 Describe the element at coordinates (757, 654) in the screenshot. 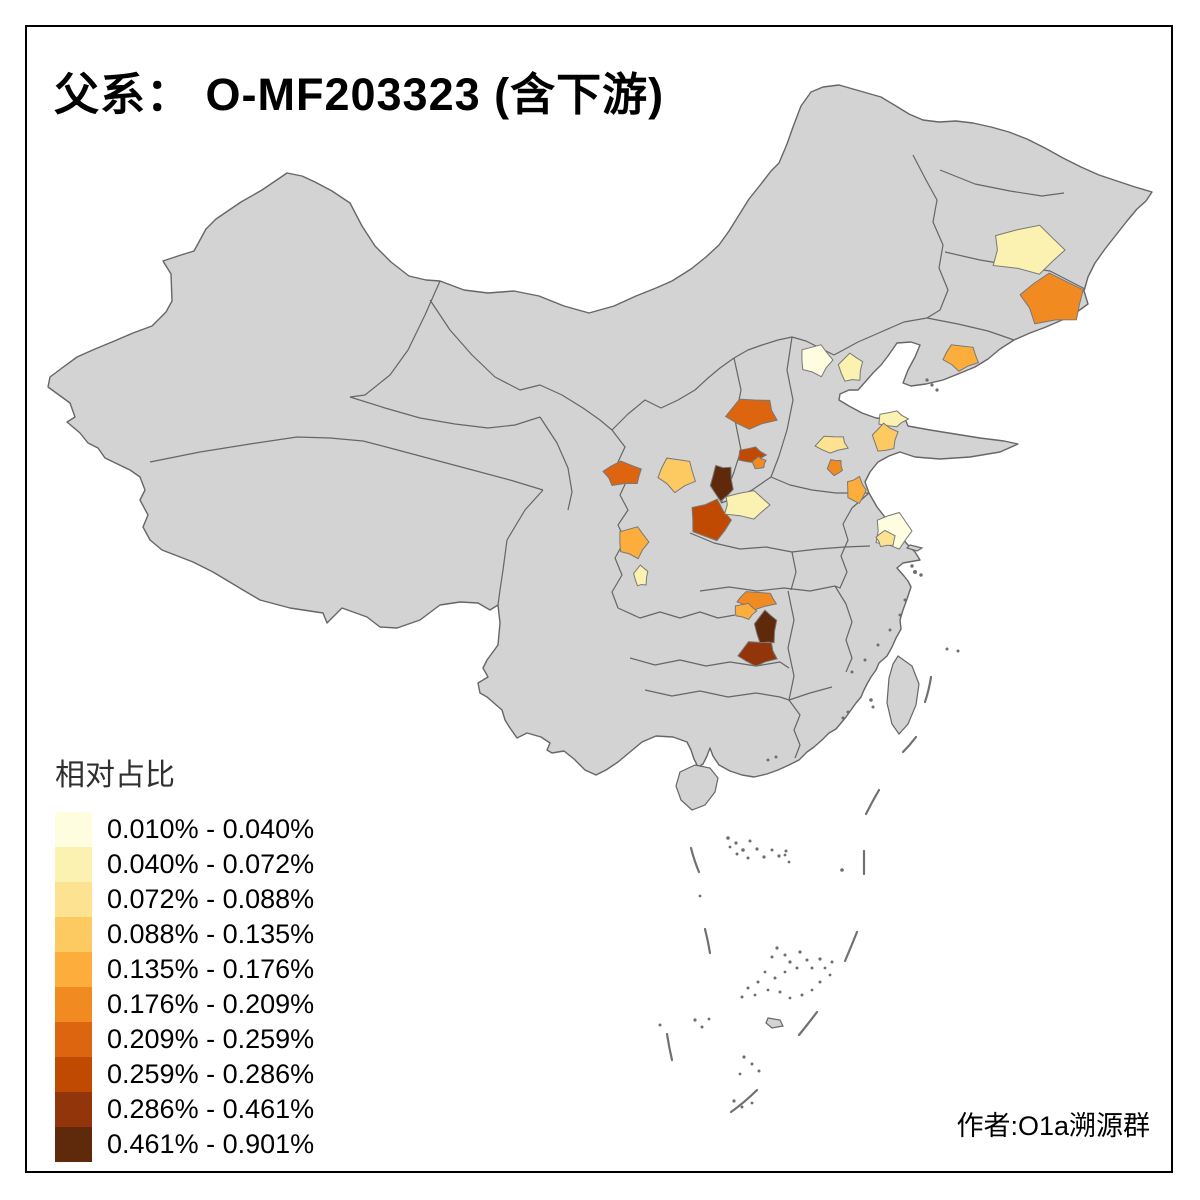

I see `colored-region-hunan-southwest` at that location.